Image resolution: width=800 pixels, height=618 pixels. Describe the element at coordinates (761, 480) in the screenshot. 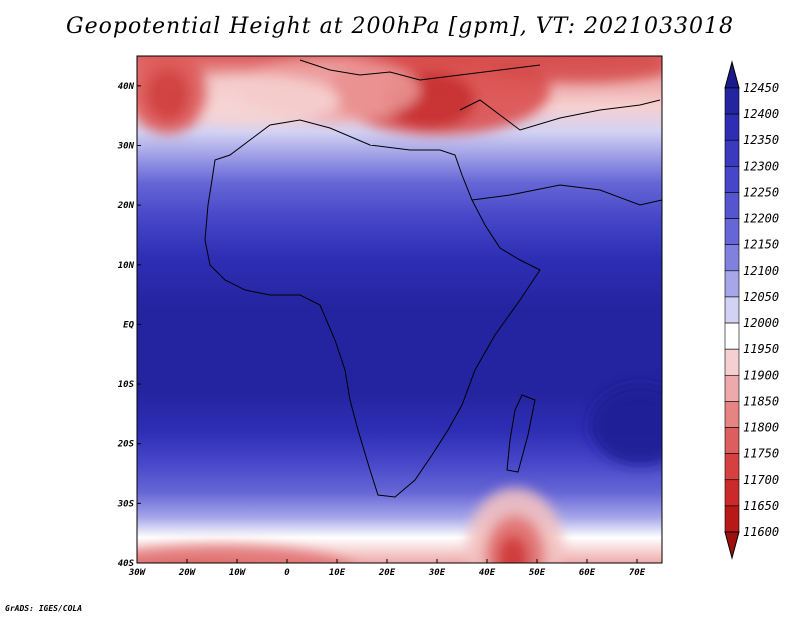

I see `colorbar-label: 11700` at that location.